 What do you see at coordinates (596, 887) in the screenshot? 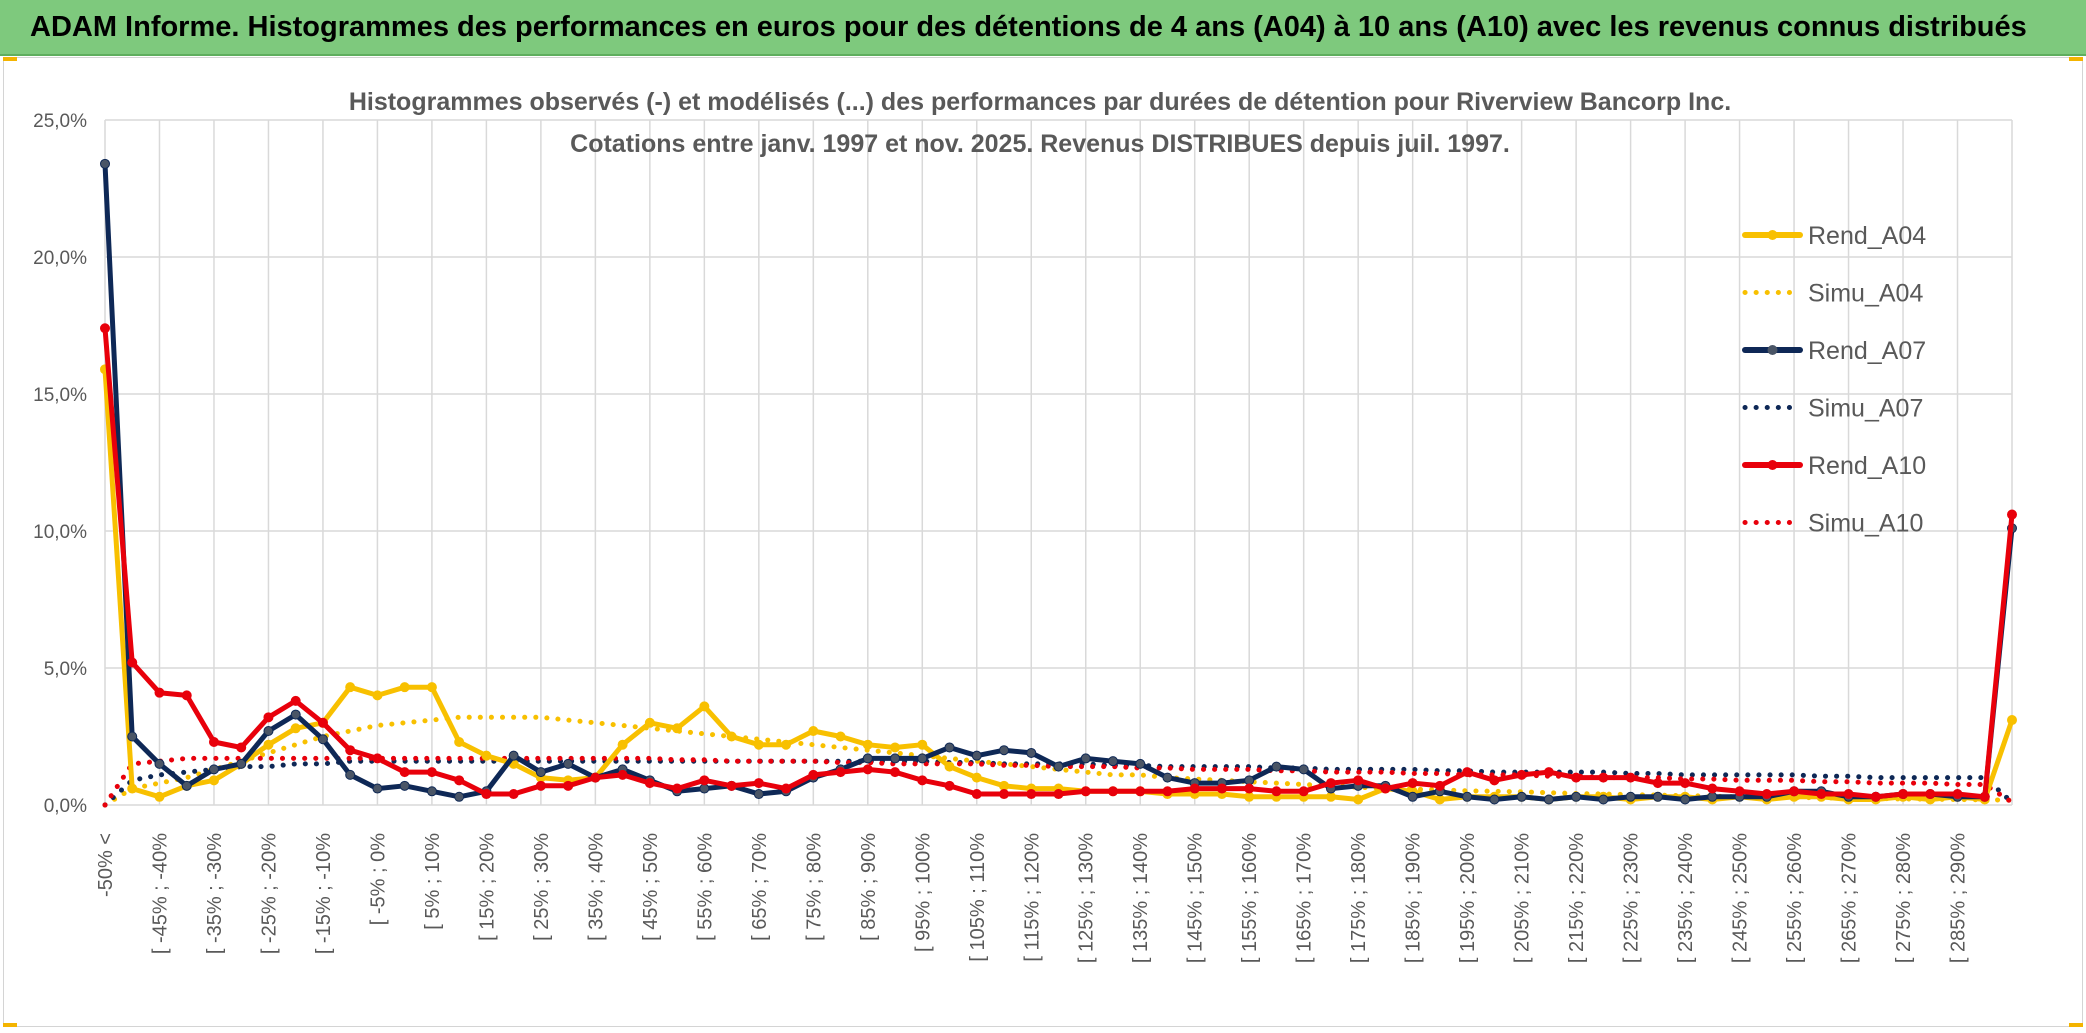
I see `x-tick-label: [ 35% ; 40%` at bounding box center [596, 887].